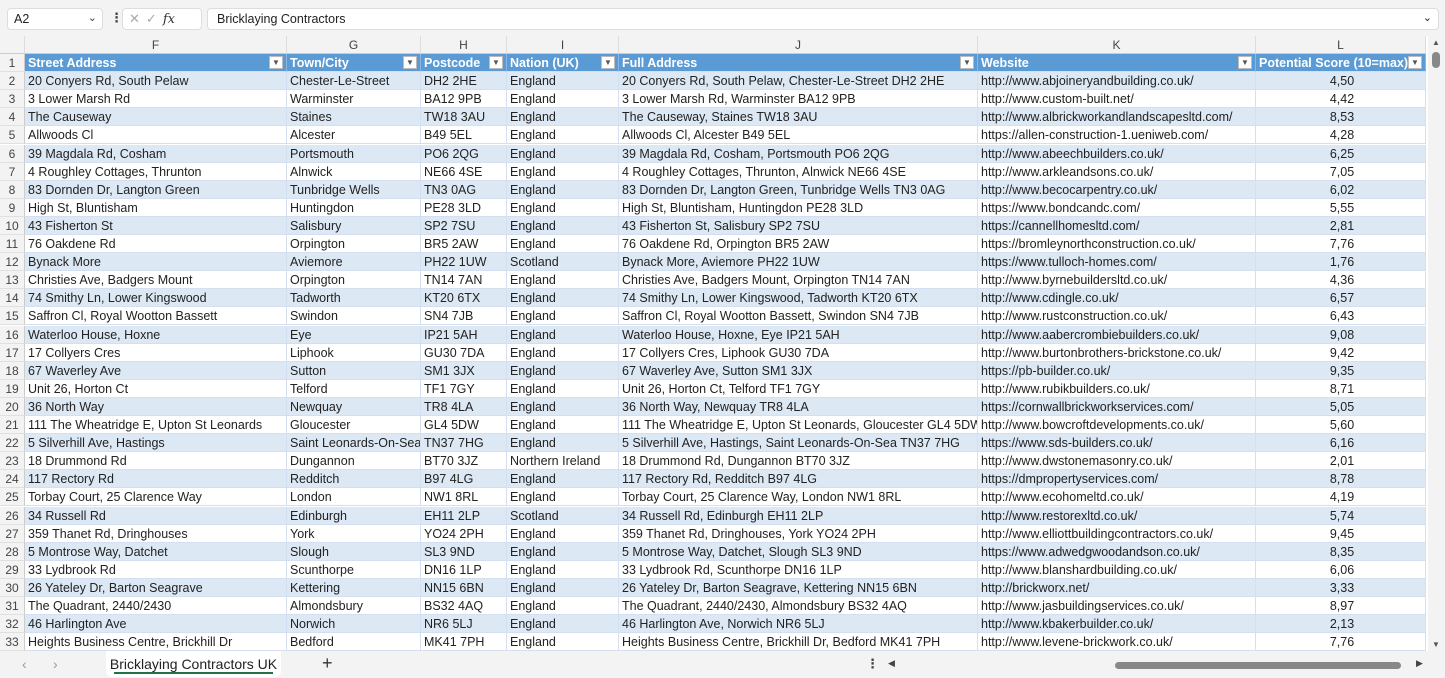 This screenshot has width=1445, height=678. What do you see at coordinates (156, 207) in the screenshot?
I see `cell-street-address: High St, Bluntisham` at bounding box center [156, 207].